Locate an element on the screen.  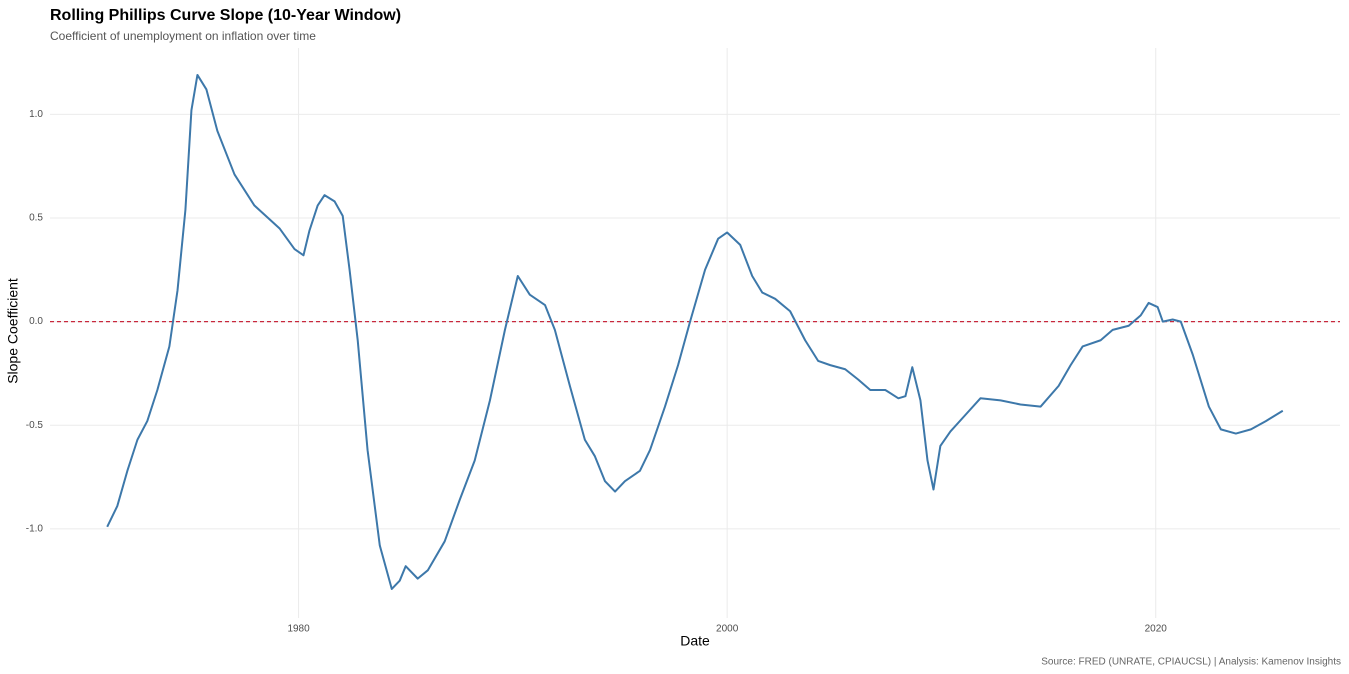
y-tick-label: 0.0 is located at coordinates (36, 321).